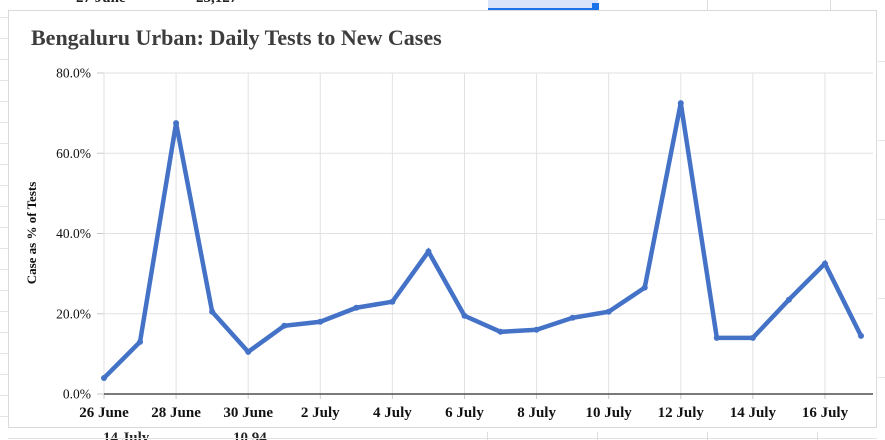 This screenshot has height=440, width=885. What do you see at coordinates (31, 233) in the screenshot?
I see `y-axis-title: Case as % of Tests` at bounding box center [31, 233].